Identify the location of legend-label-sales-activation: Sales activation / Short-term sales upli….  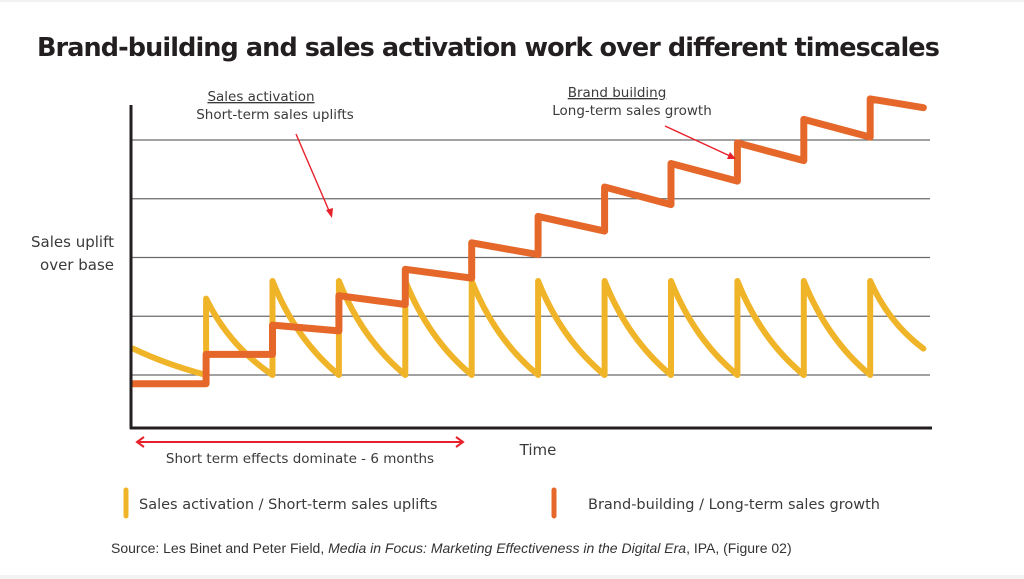
(288, 505).